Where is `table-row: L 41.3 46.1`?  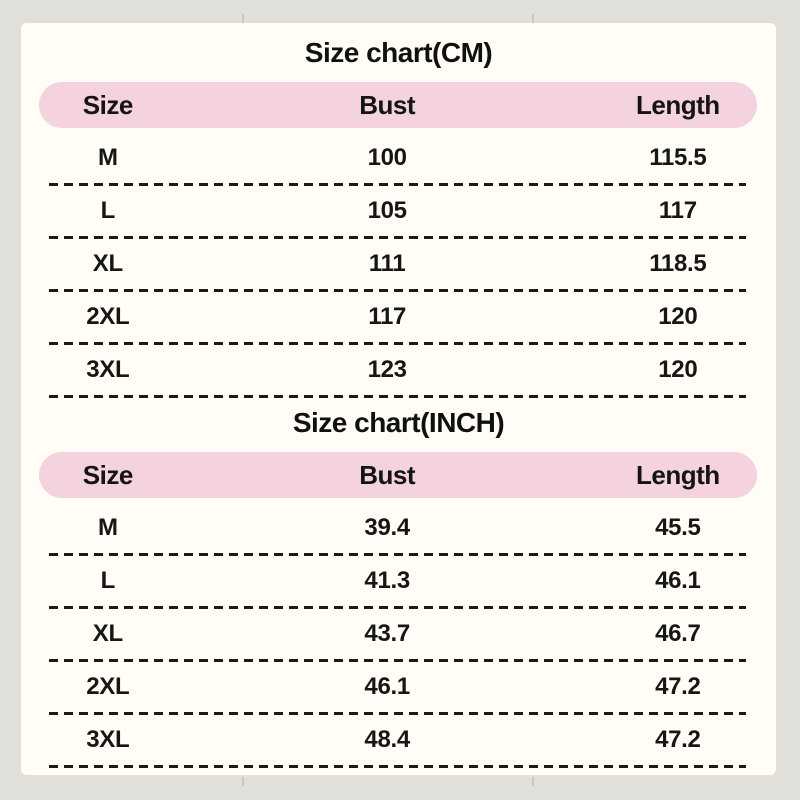
table-row: L 41.3 46.1 is located at coordinates (398, 581).